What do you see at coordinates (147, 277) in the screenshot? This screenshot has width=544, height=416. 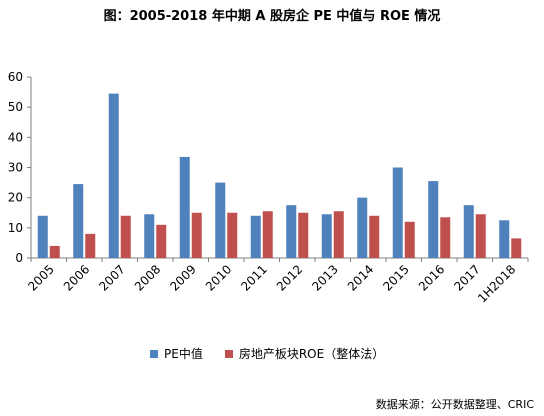 I see `x-tick-label: 2008` at bounding box center [147, 277].